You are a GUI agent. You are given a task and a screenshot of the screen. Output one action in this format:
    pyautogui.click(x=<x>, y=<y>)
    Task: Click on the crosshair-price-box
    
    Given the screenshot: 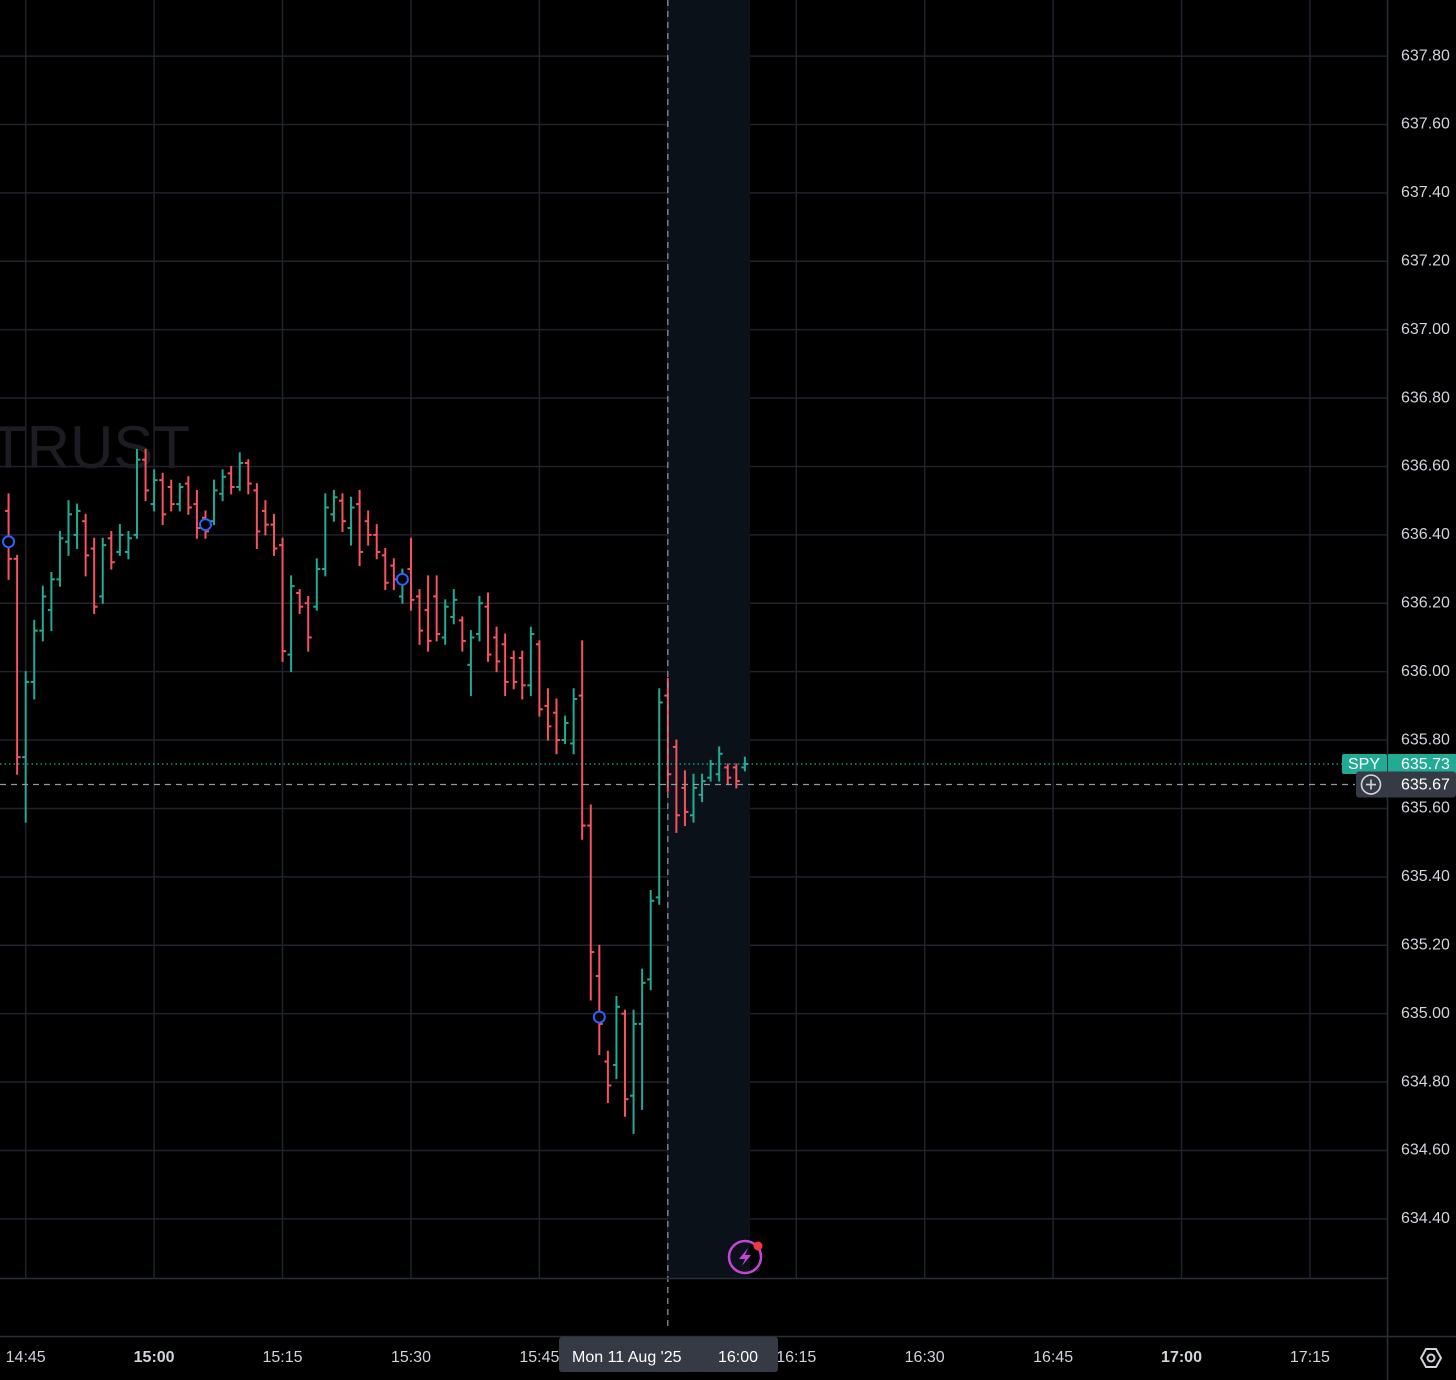 What is the action you would take?
    pyautogui.click(x=1406, y=784)
    